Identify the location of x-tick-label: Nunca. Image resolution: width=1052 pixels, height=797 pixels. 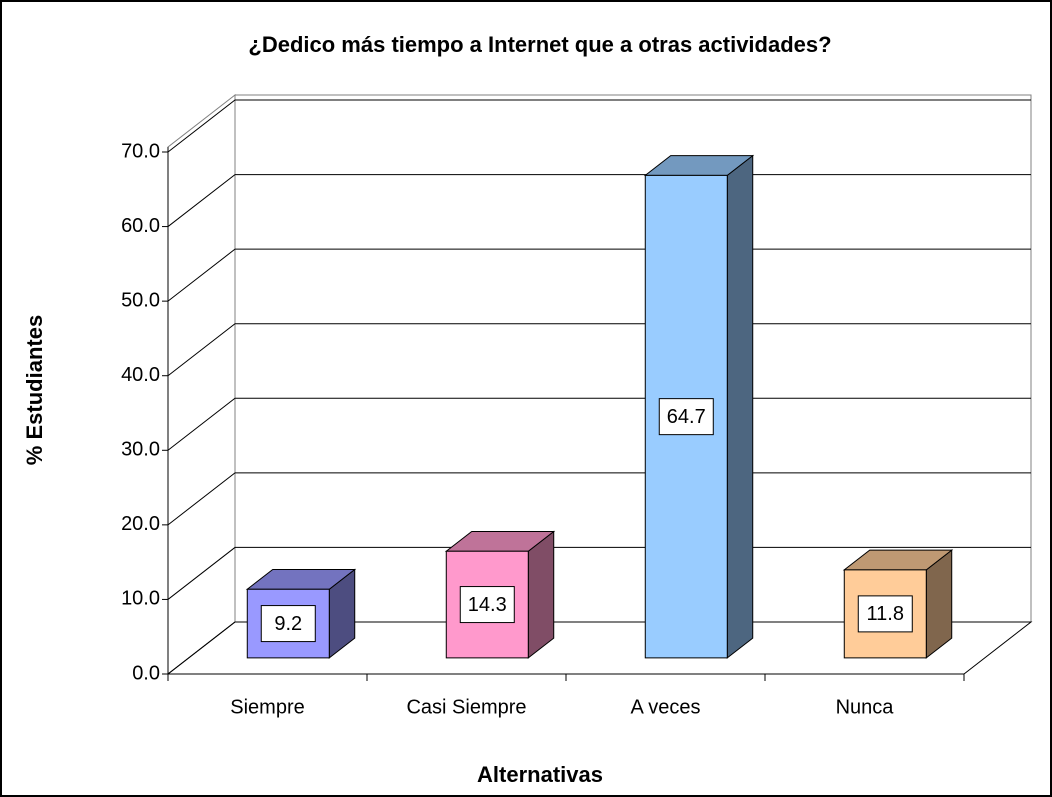
(865, 707).